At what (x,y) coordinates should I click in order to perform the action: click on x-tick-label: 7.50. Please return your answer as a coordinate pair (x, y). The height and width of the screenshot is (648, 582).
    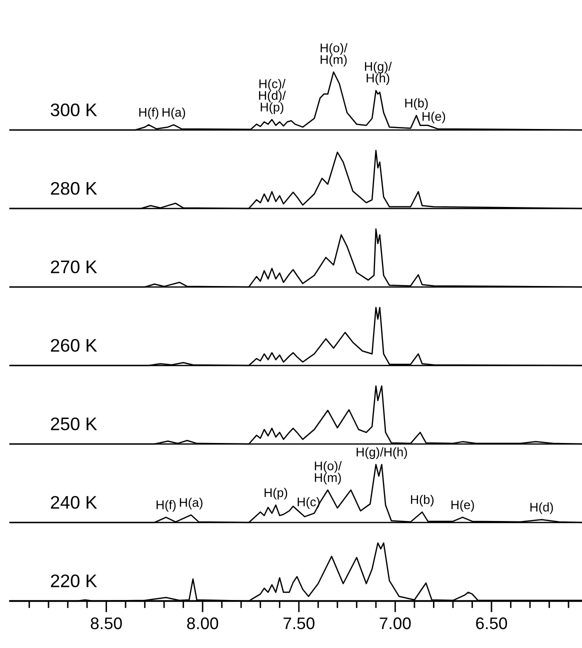
    Looking at the image, I should click on (299, 623).